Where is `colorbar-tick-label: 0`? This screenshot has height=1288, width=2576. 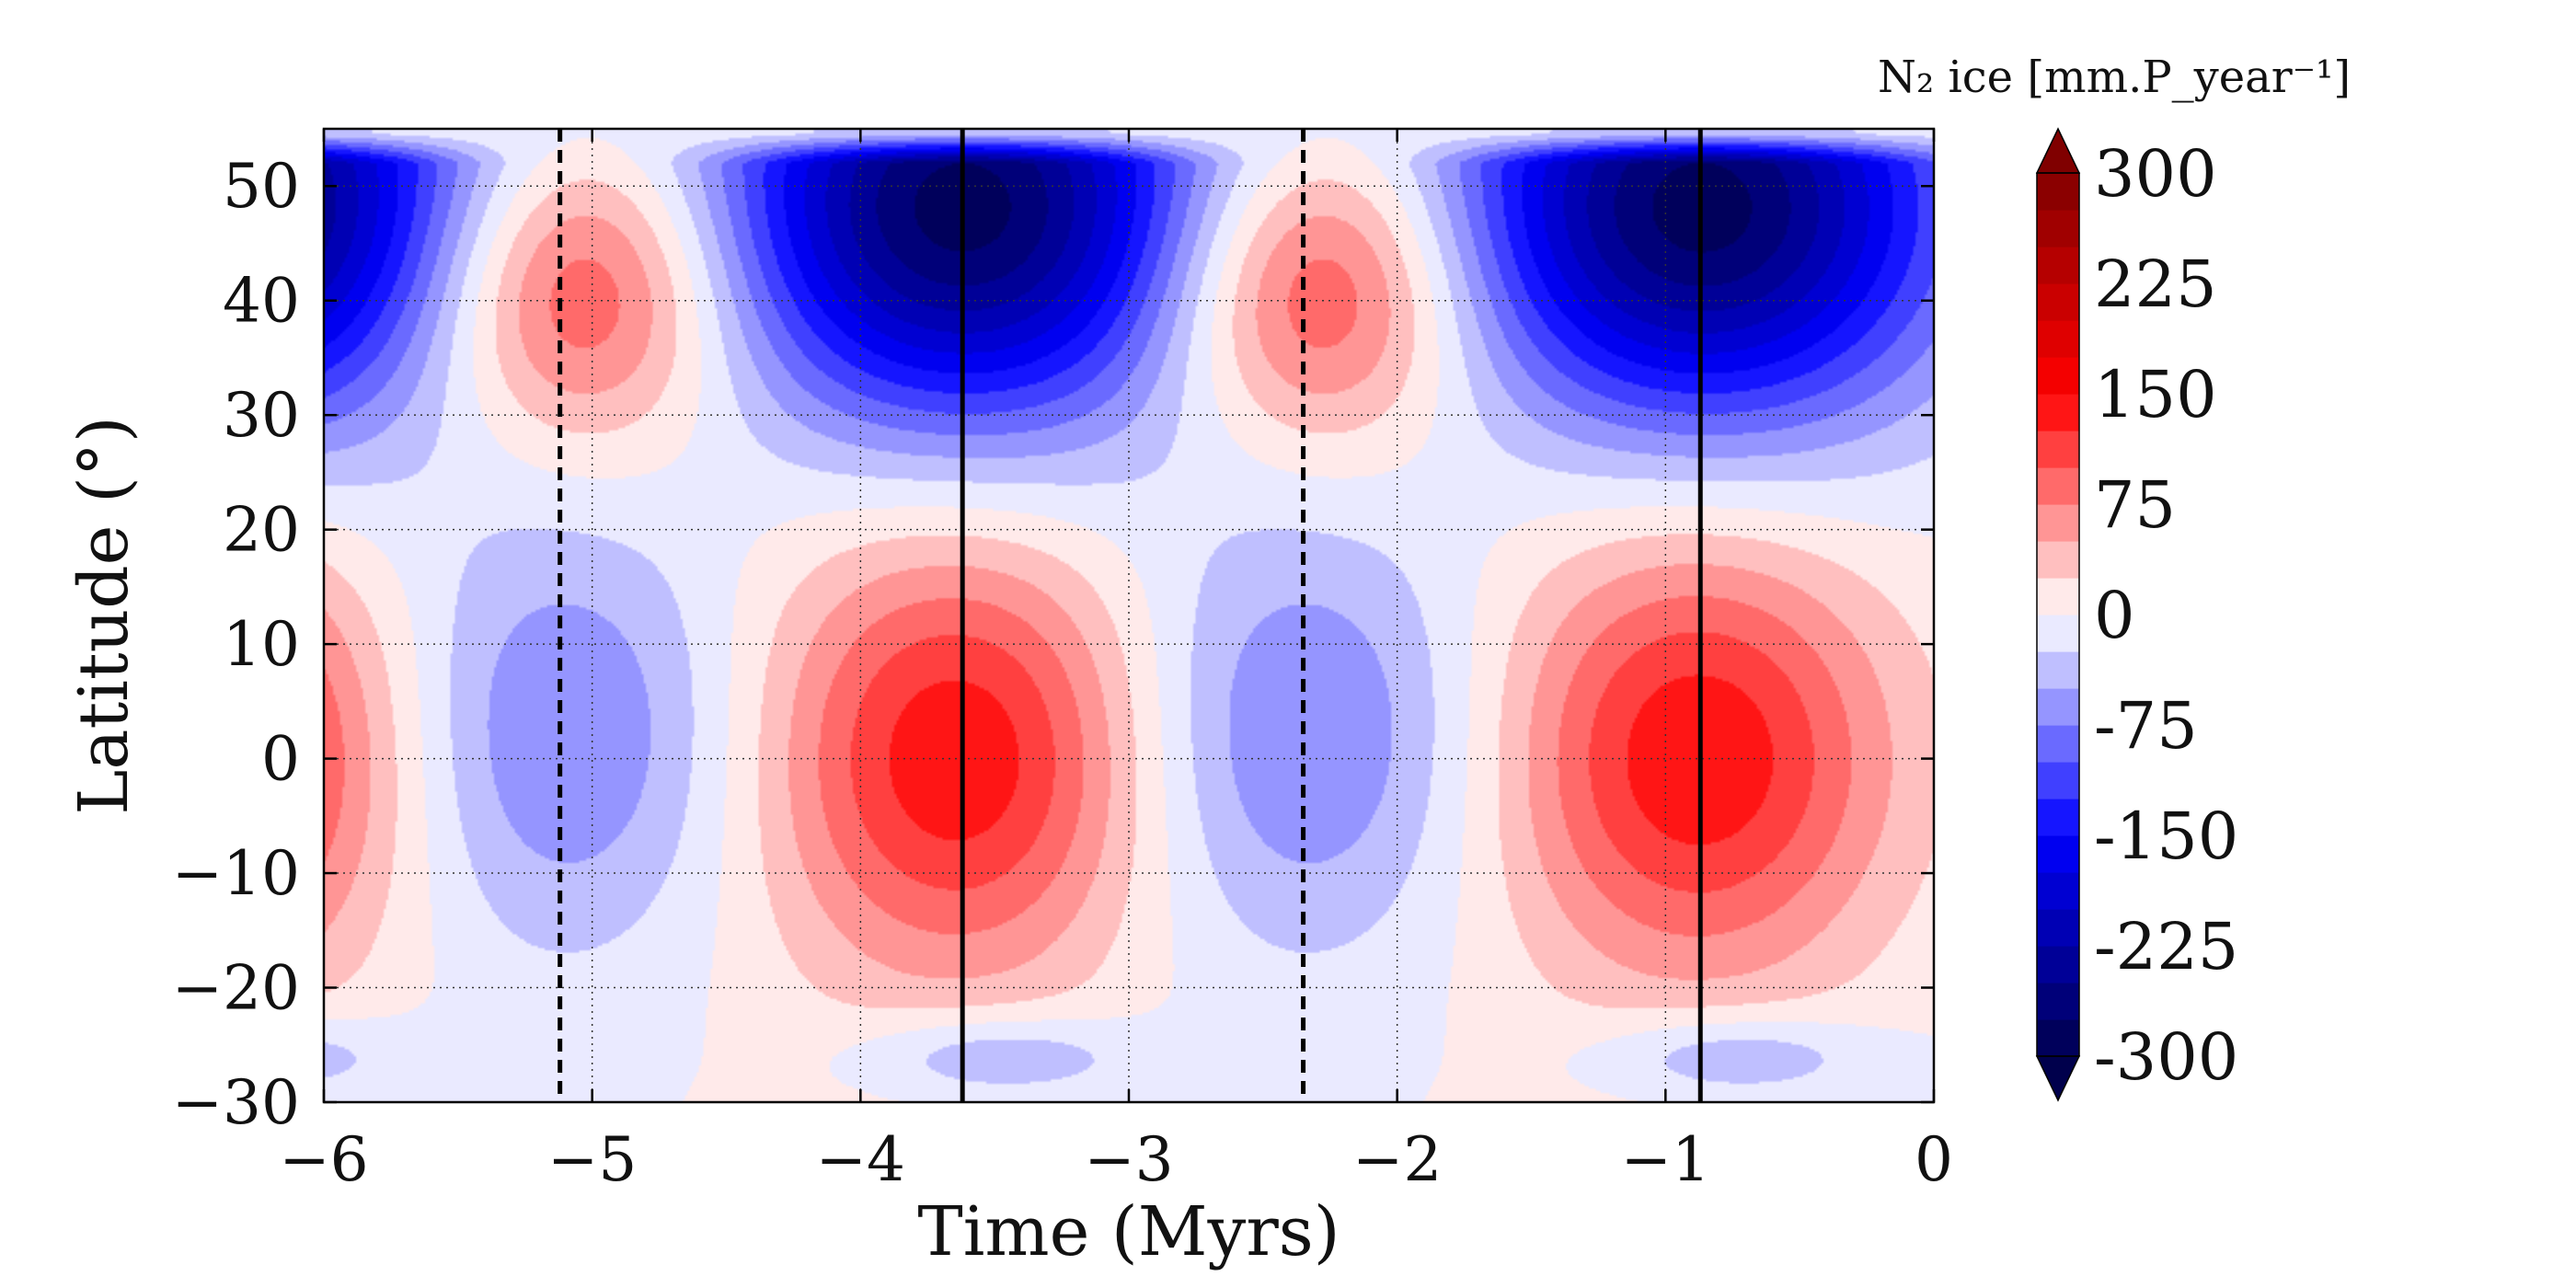 colorbar-tick-label: 0 is located at coordinates (2114, 615).